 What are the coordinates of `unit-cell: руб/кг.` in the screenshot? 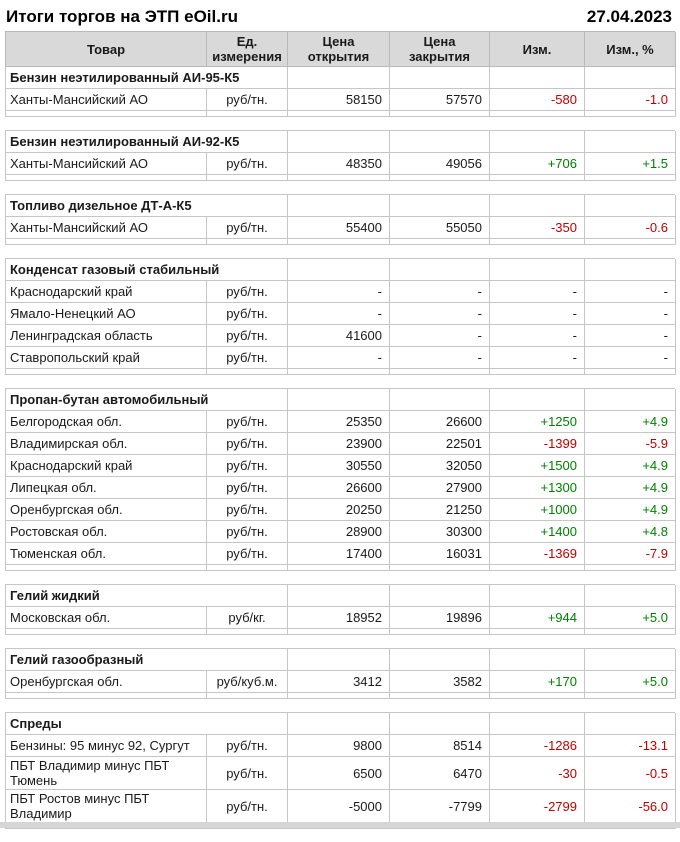 It's located at (247, 618).